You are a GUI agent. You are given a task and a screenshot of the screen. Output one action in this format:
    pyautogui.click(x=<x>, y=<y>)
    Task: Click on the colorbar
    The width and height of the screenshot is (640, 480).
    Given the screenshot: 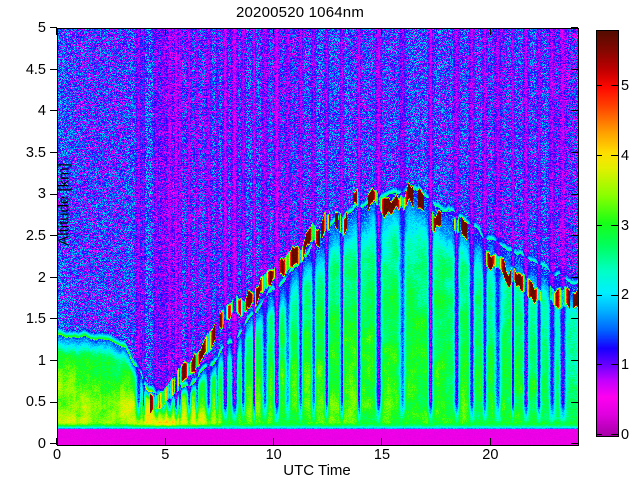 What is the action you would take?
    pyautogui.click(x=607, y=233)
    